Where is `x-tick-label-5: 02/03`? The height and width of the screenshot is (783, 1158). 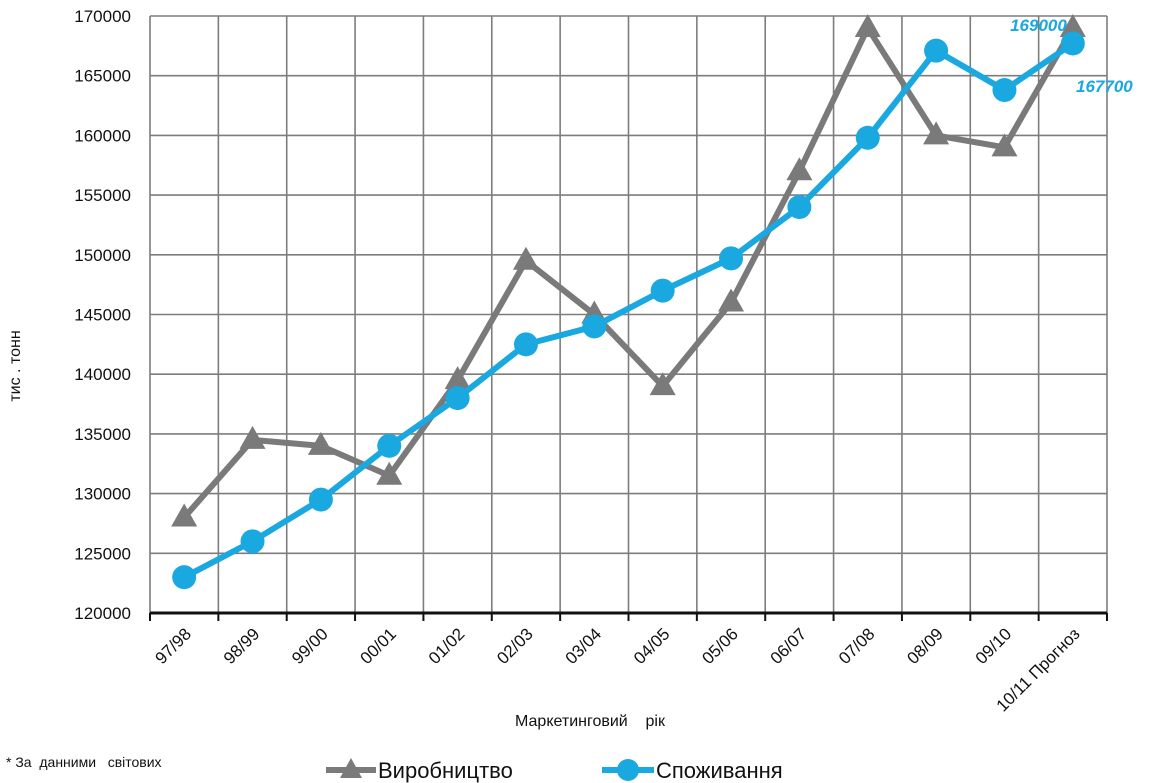 x-tick-label-5: 02/03 is located at coordinates (515, 646).